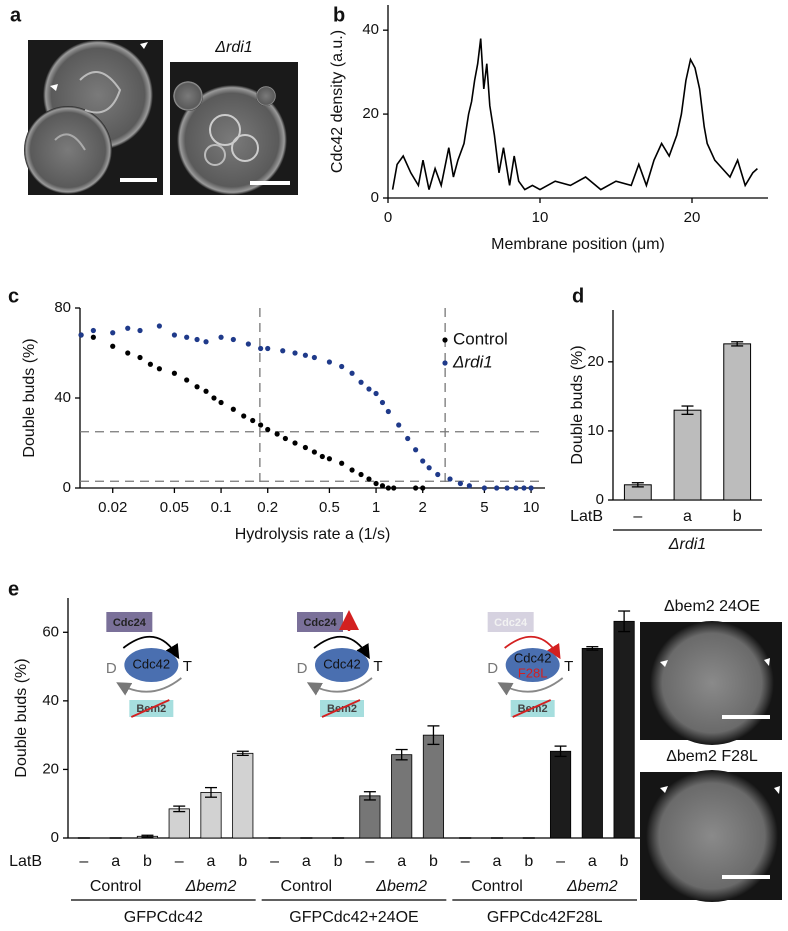  Describe the element at coordinates (112, 507) in the screenshot. I see `x-tick-label: 0.02` at that location.